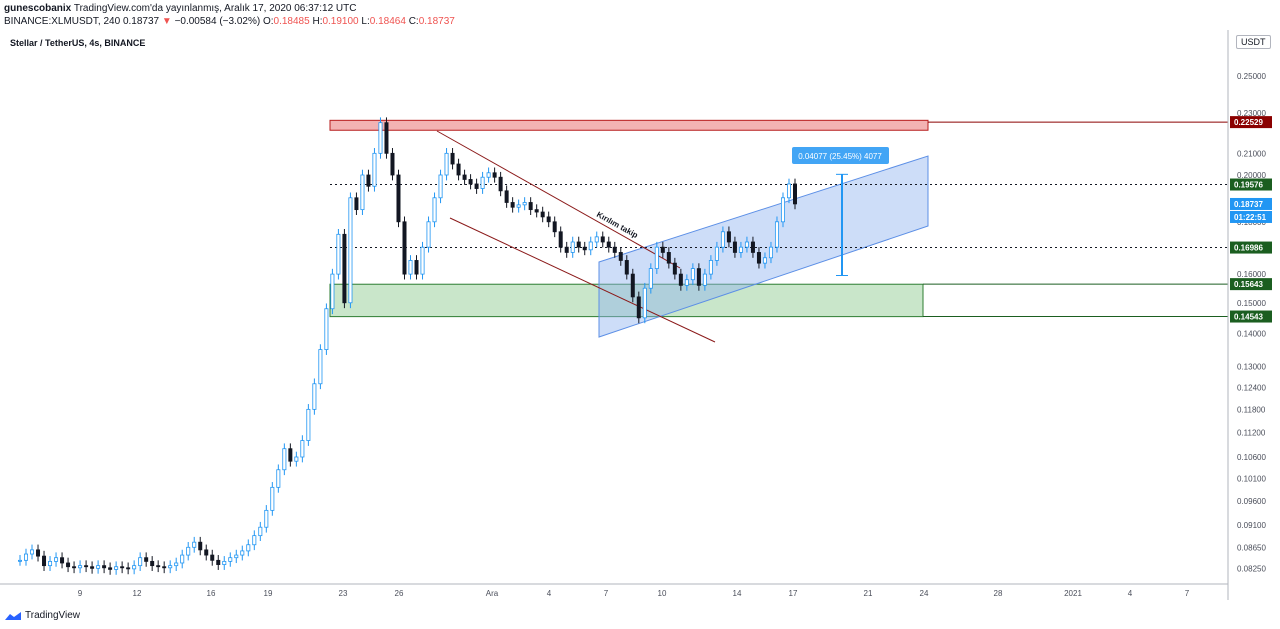  I want to click on y-tick-label: 0.08250, so click(1251, 568).